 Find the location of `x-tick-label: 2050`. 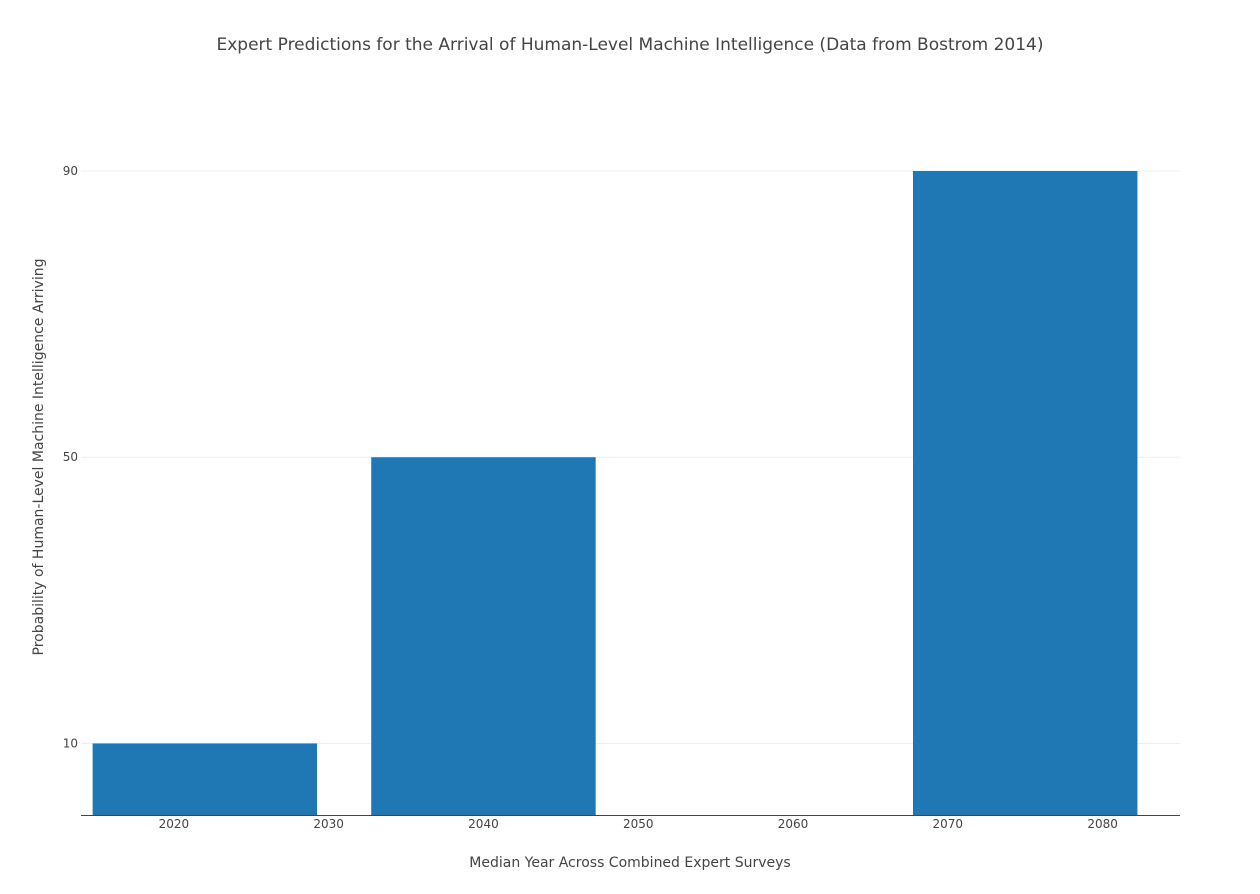

x-tick-label: 2050 is located at coordinates (638, 824).